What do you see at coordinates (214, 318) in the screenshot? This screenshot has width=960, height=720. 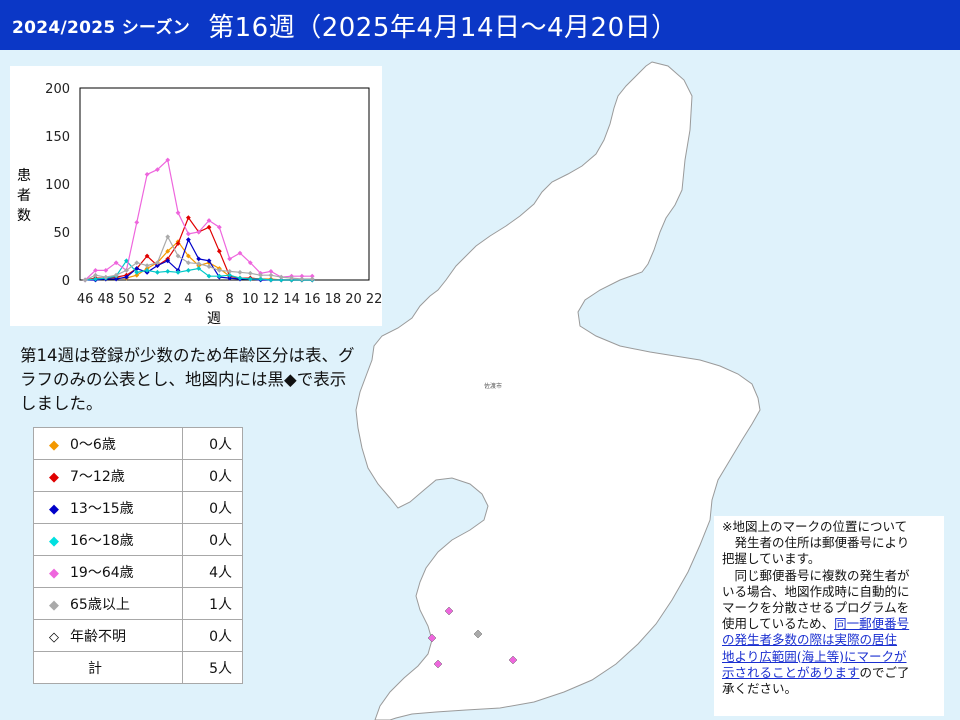 I see `x-axis-title: 週` at bounding box center [214, 318].